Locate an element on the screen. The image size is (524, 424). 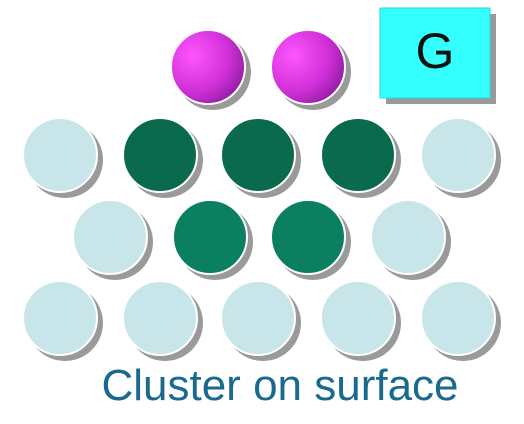
label-box is located at coordinates (435, 53).